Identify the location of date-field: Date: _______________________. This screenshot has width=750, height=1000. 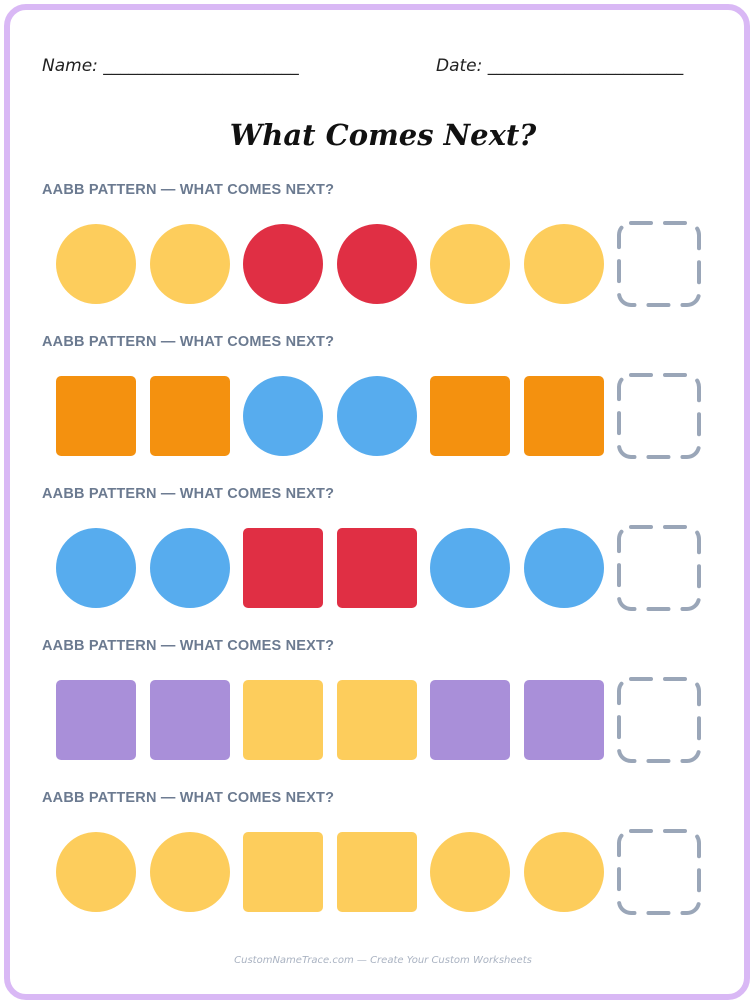
(560, 66).